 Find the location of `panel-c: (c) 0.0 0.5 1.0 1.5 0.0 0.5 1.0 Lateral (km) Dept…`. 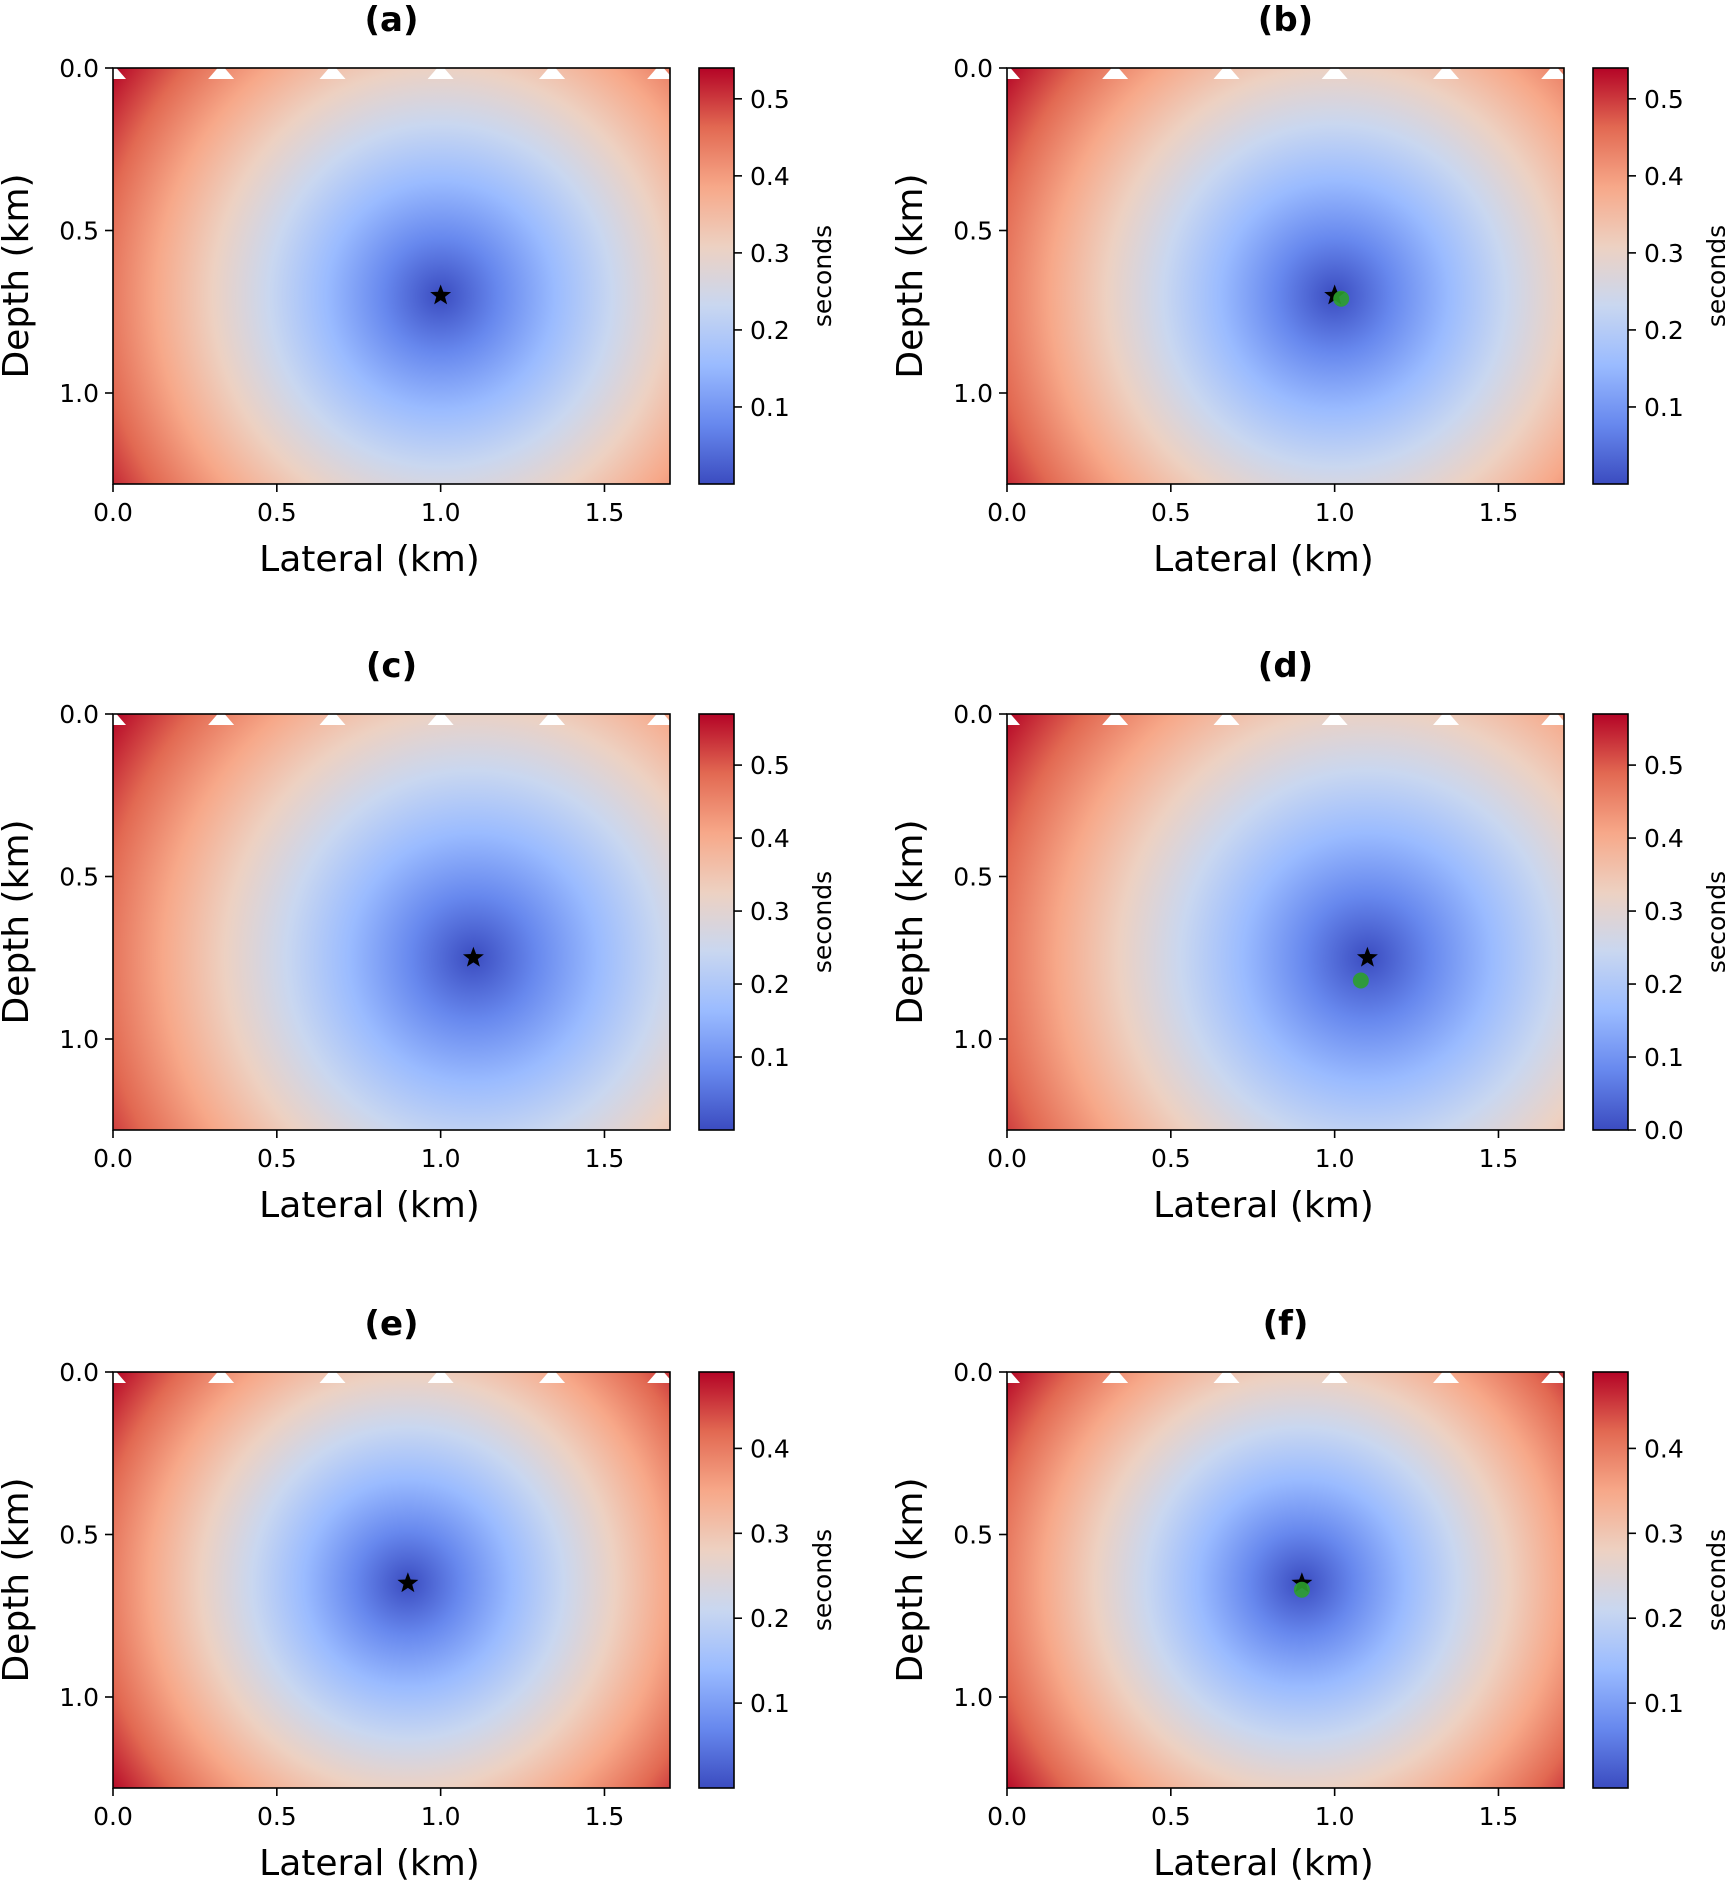

panel-c: (c) 0.0 0.5 1.0 1.5 0.0 0.5 1.0 Lateral (km) Dept… is located at coordinates (418, 936).